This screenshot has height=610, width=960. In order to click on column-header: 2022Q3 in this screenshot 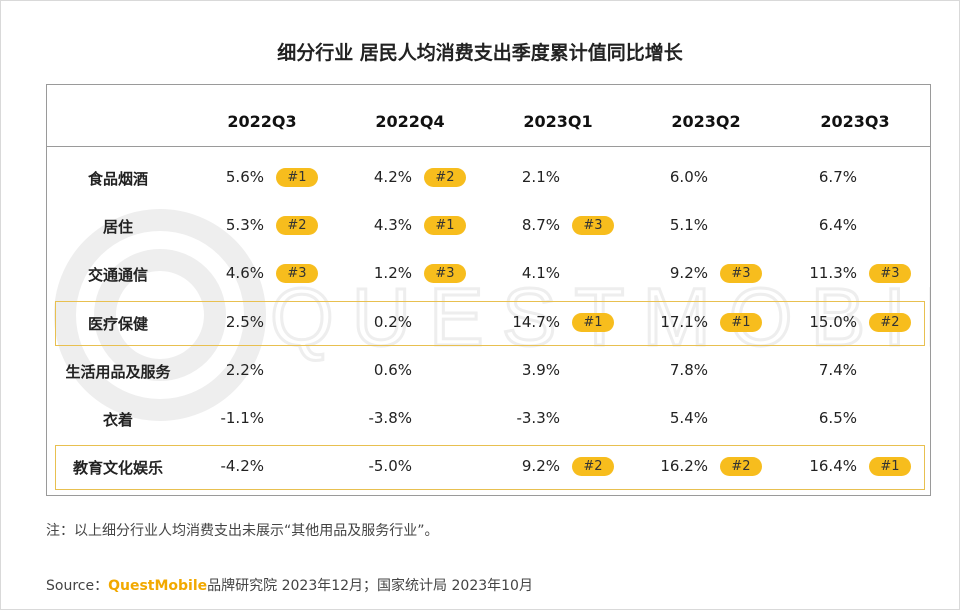, I will do `click(262, 121)`.